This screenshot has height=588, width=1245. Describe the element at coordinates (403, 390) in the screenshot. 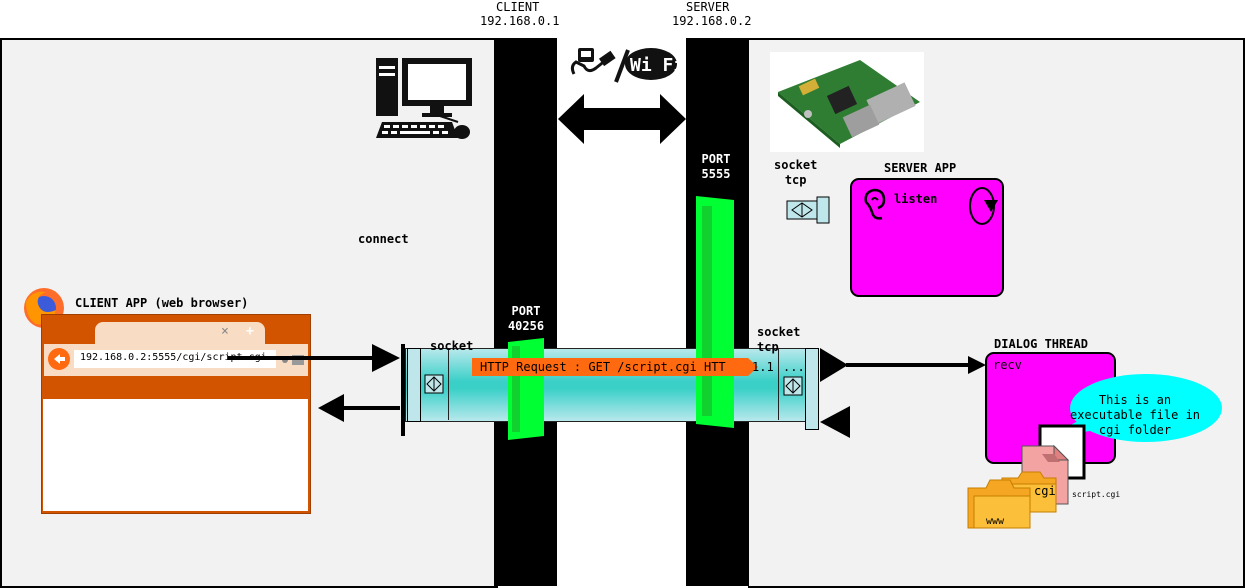

I see `client-socket-bar` at that location.